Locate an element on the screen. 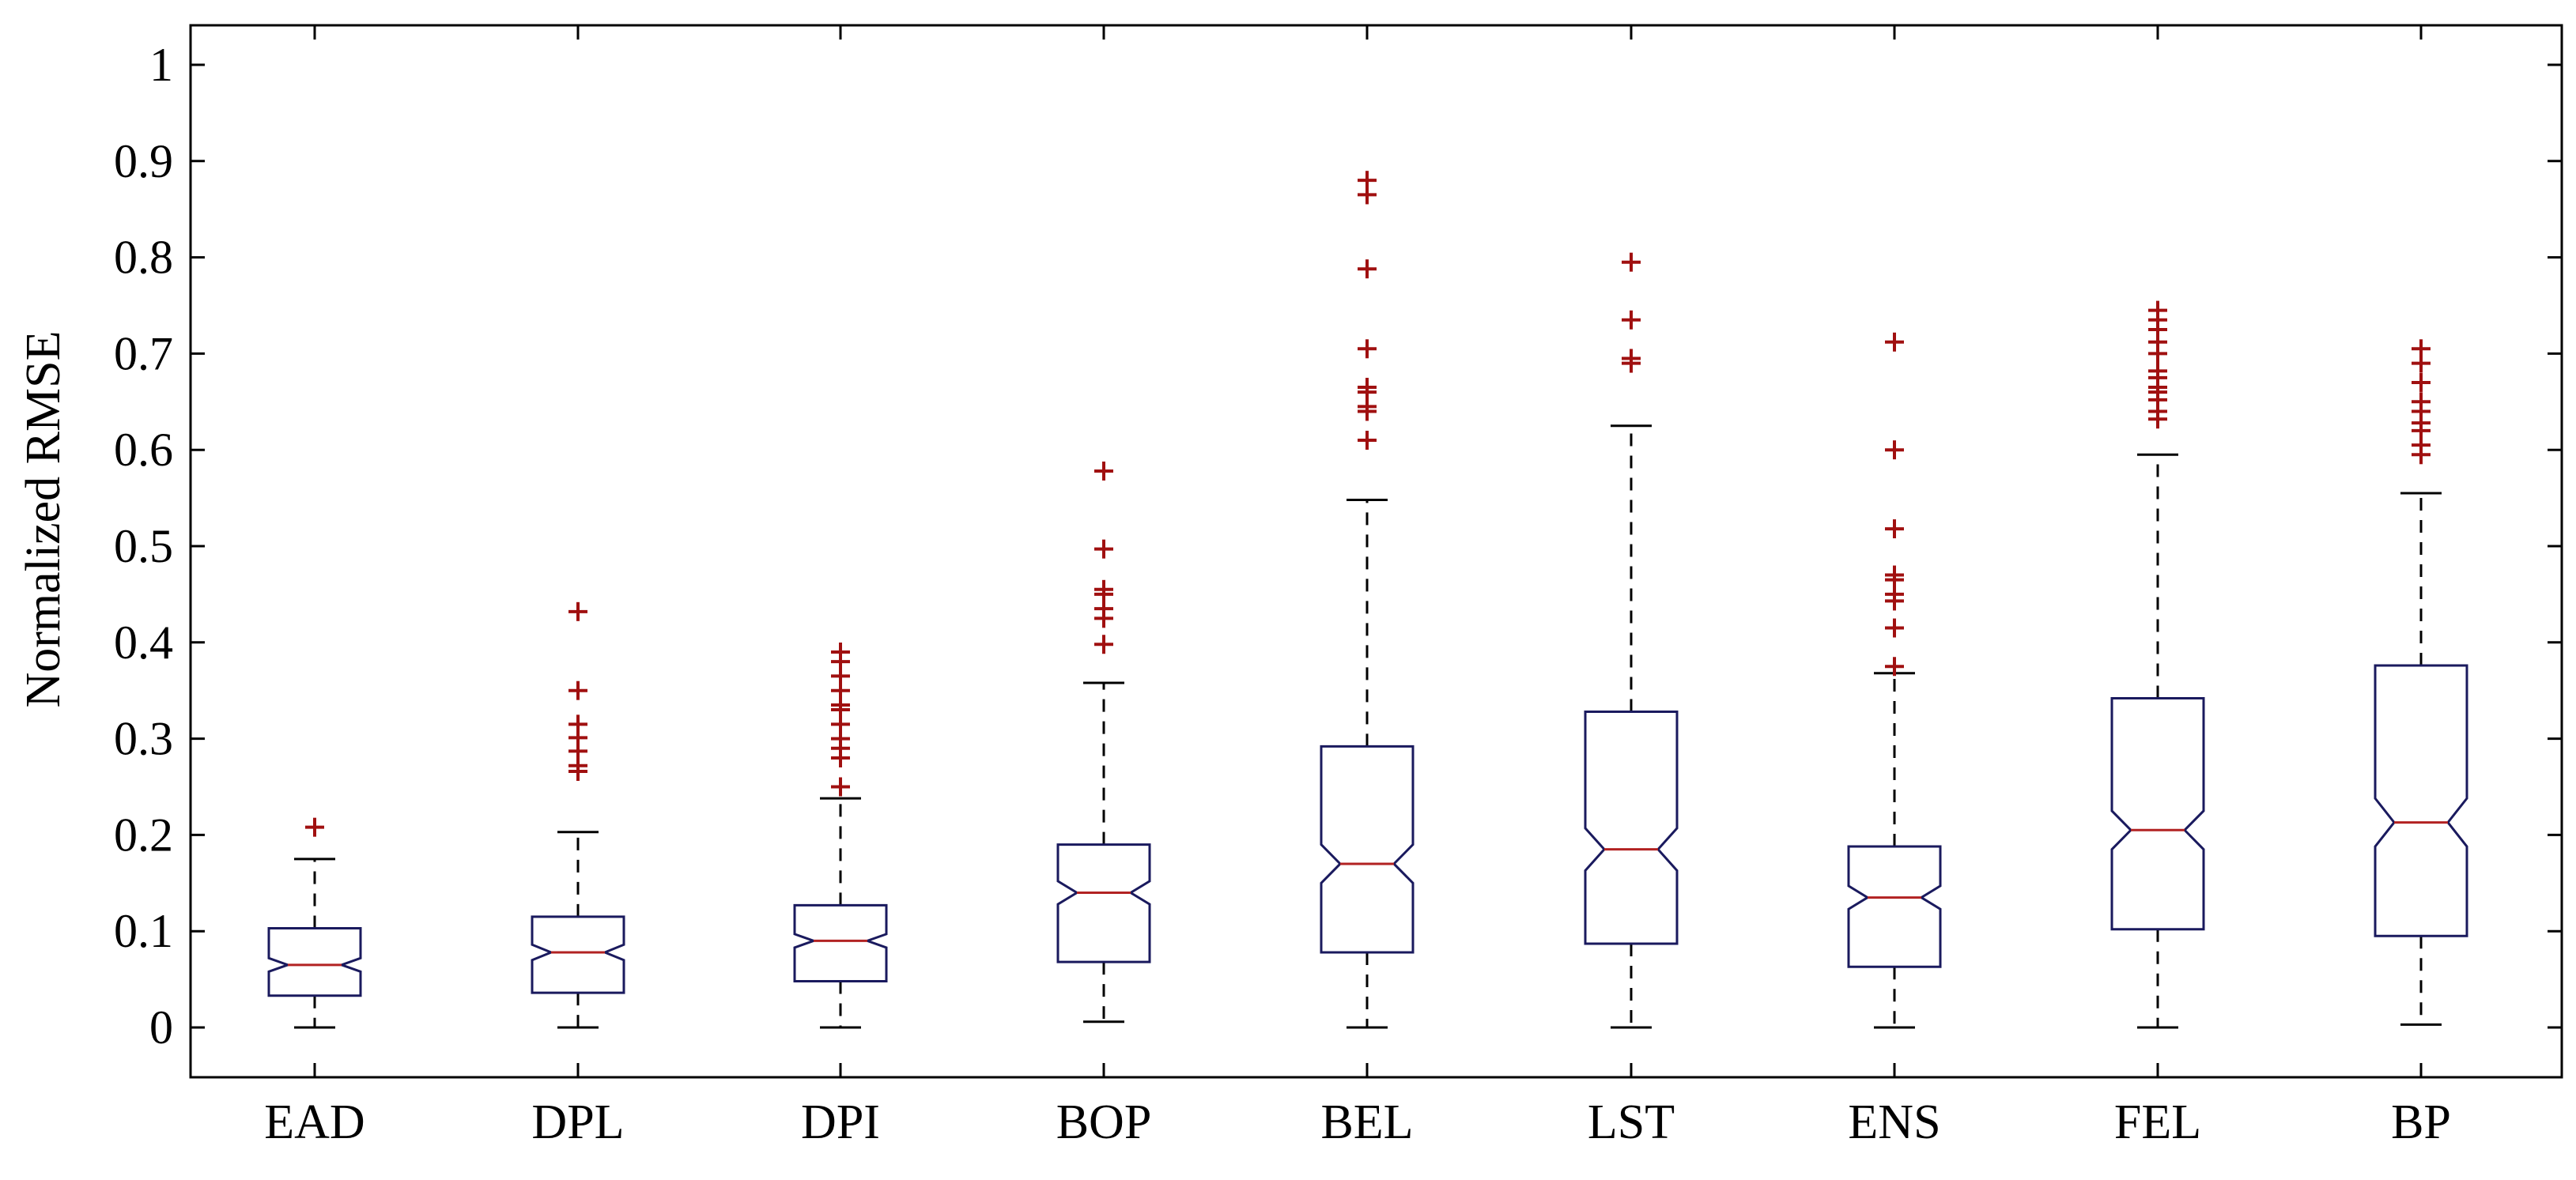  box-bop is located at coordinates (1103, 742).